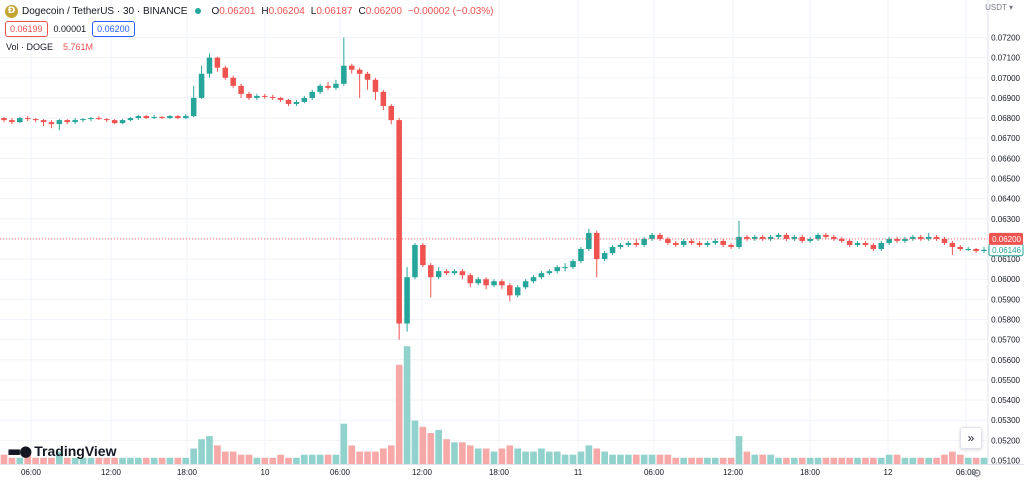 The image size is (1024, 482). Describe the element at coordinates (105, 11) in the screenshot. I see `symbol-title: Dogecoin / TetherUS · 30 · BINANCE` at that location.